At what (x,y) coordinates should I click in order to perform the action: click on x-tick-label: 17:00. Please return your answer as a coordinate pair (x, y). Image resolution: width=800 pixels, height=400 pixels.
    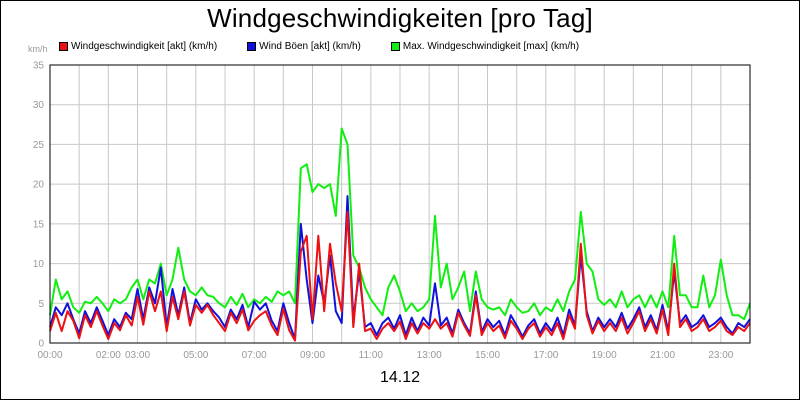
    Looking at the image, I should click on (545, 355).